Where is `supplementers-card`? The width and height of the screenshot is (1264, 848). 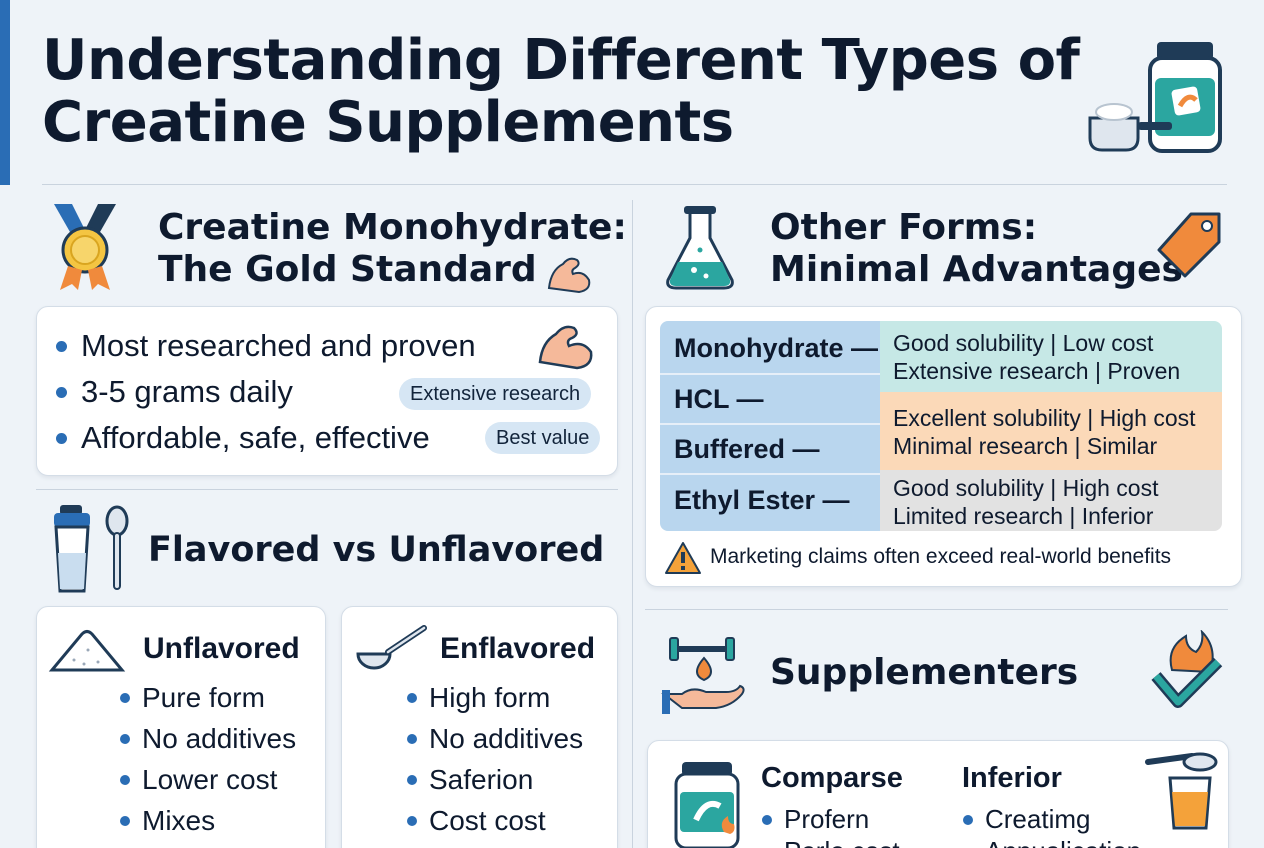
supplementers-card is located at coordinates (938, 794).